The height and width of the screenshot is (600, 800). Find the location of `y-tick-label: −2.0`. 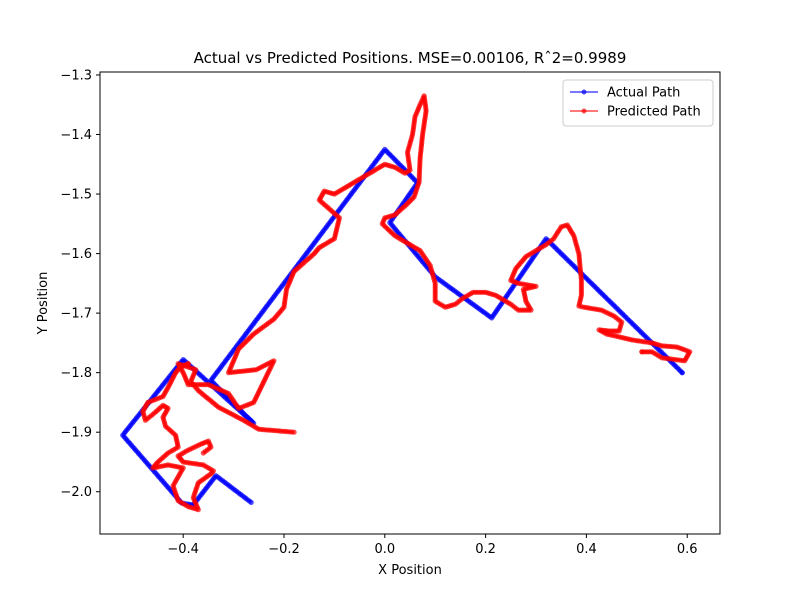

y-tick-label: −2.0 is located at coordinates (76, 492).